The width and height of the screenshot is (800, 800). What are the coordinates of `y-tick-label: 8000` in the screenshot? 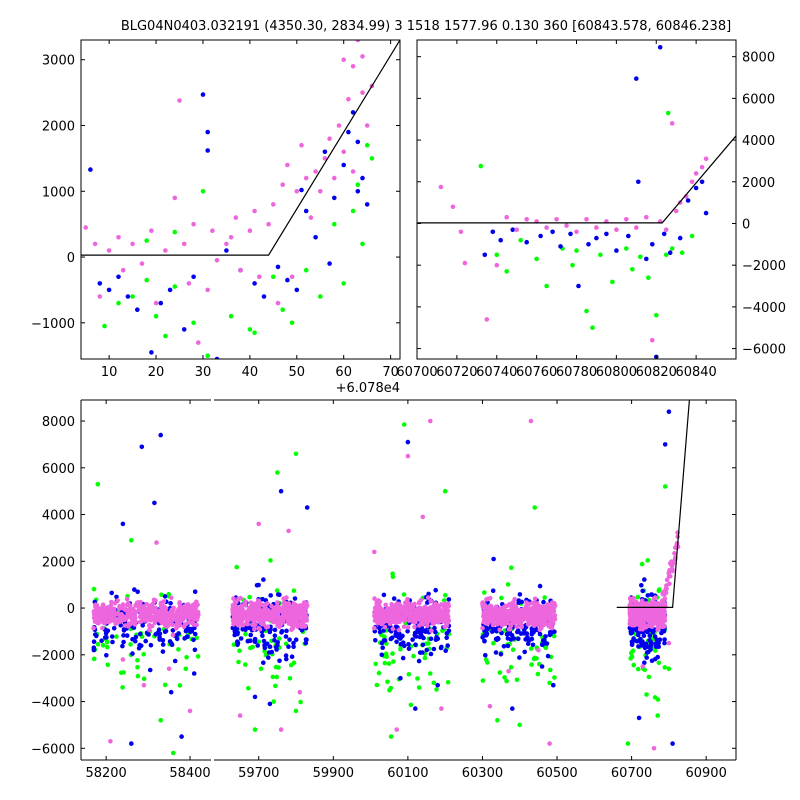 It's located at (58, 422).